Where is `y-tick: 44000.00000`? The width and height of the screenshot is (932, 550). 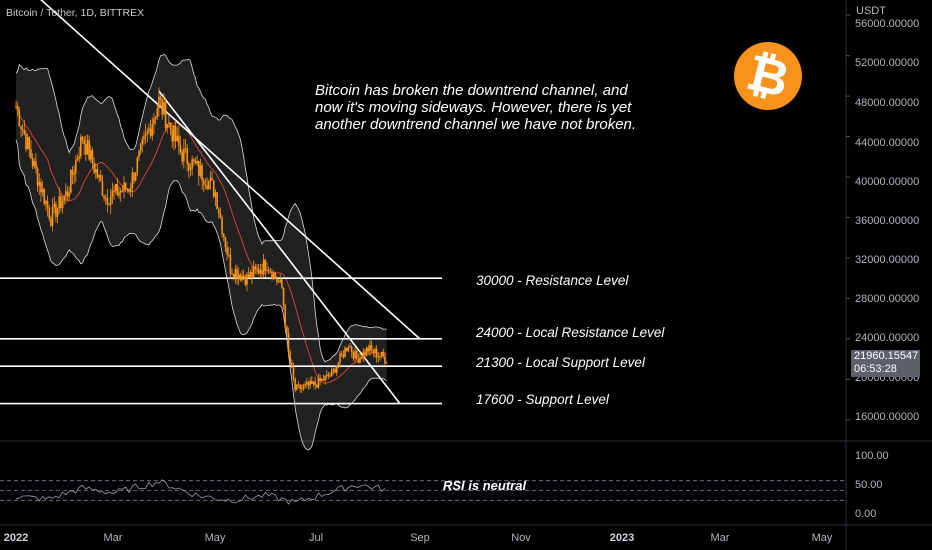 y-tick: 44000.00000 is located at coordinates (887, 143).